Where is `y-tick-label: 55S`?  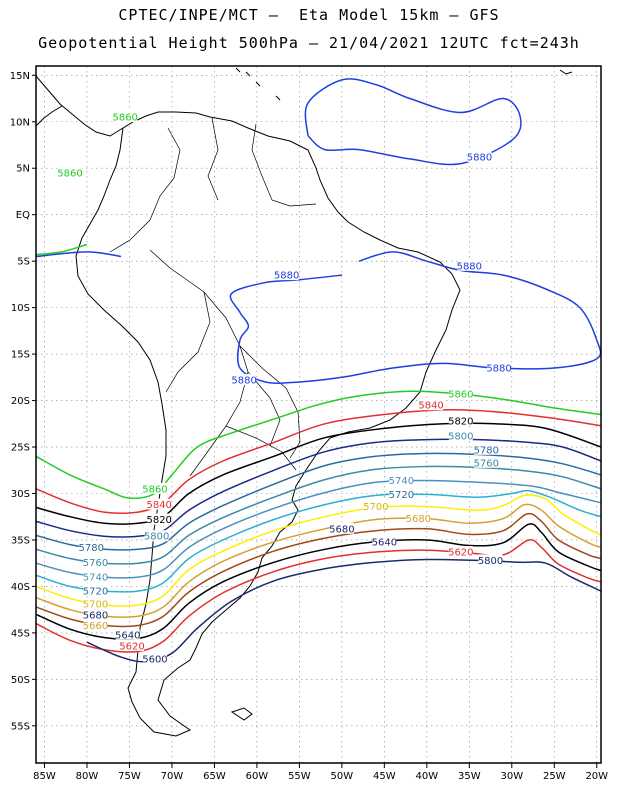
y-tick-label: 55S is located at coordinates (20, 726).